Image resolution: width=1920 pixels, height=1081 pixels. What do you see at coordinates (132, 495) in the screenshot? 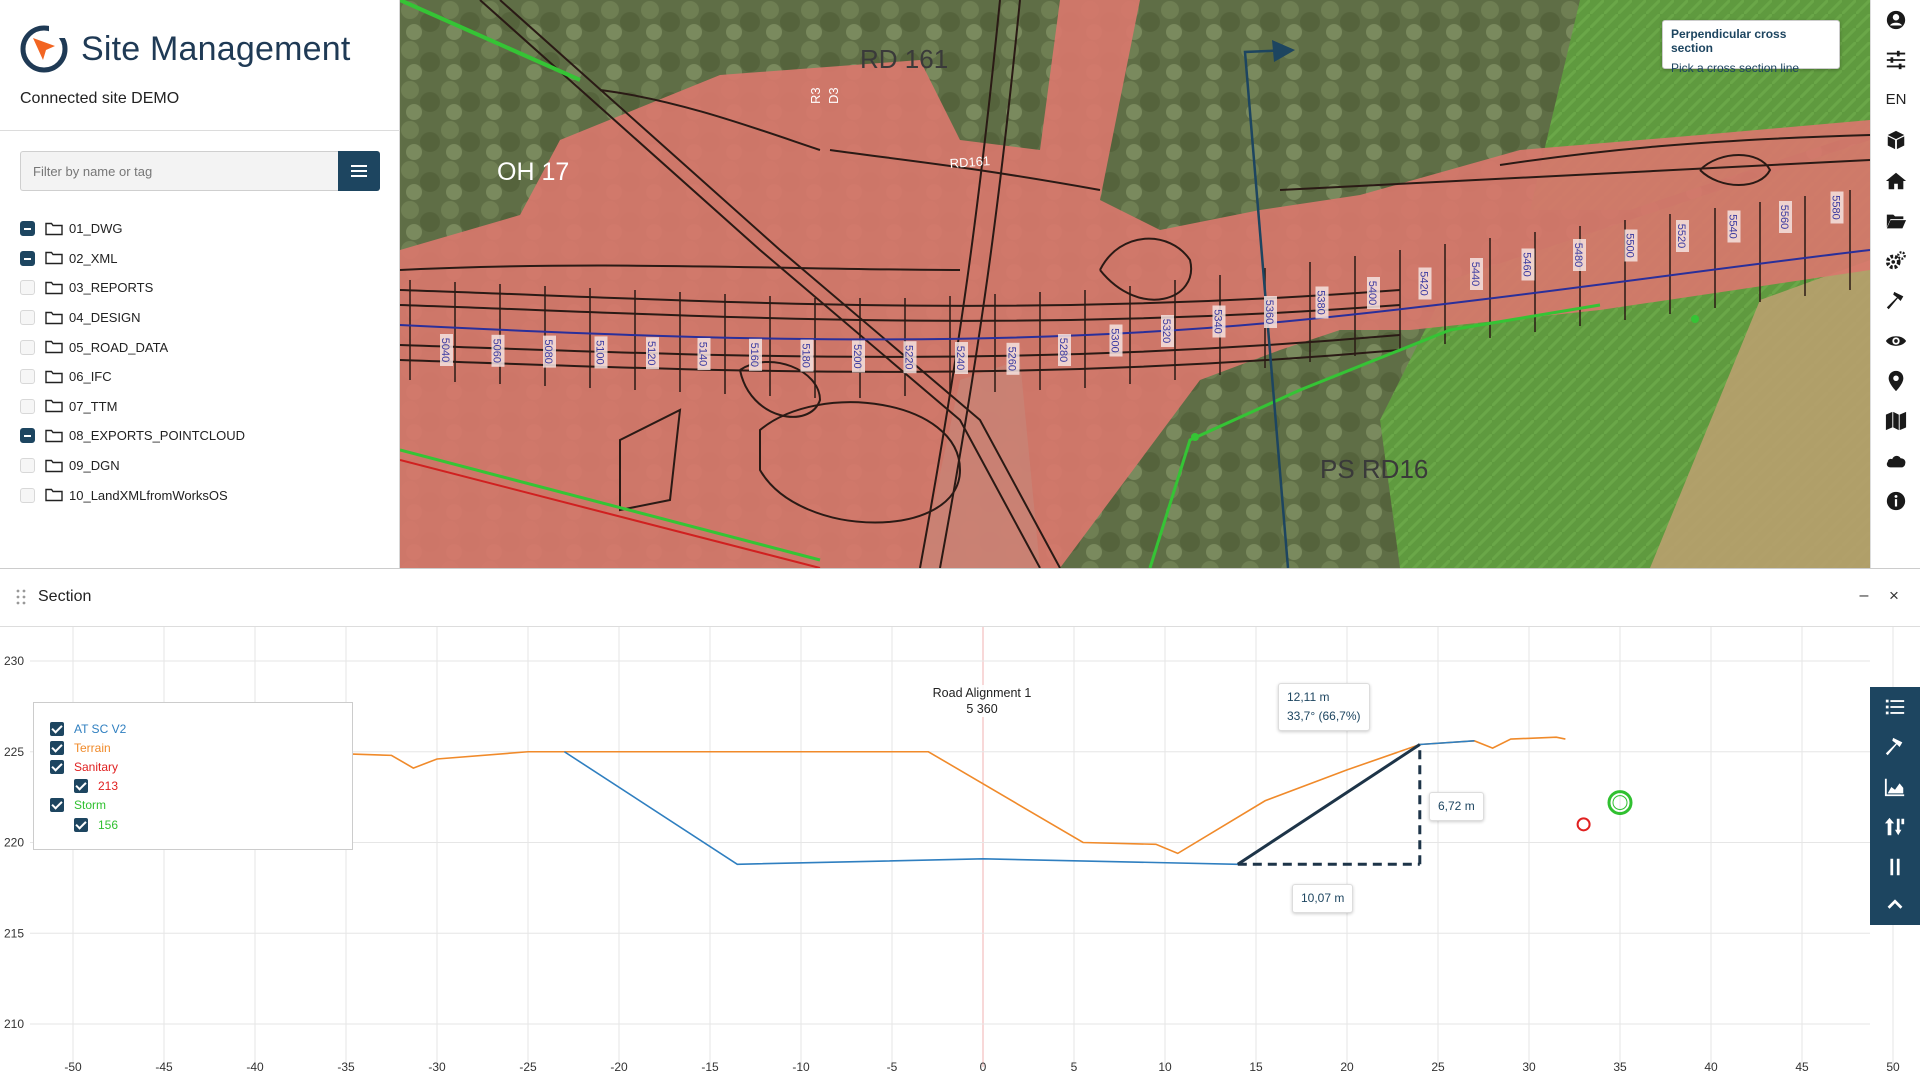
I see `folder-item: 10_LandXMLfromWorksOS` at bounding box center [132, 495].